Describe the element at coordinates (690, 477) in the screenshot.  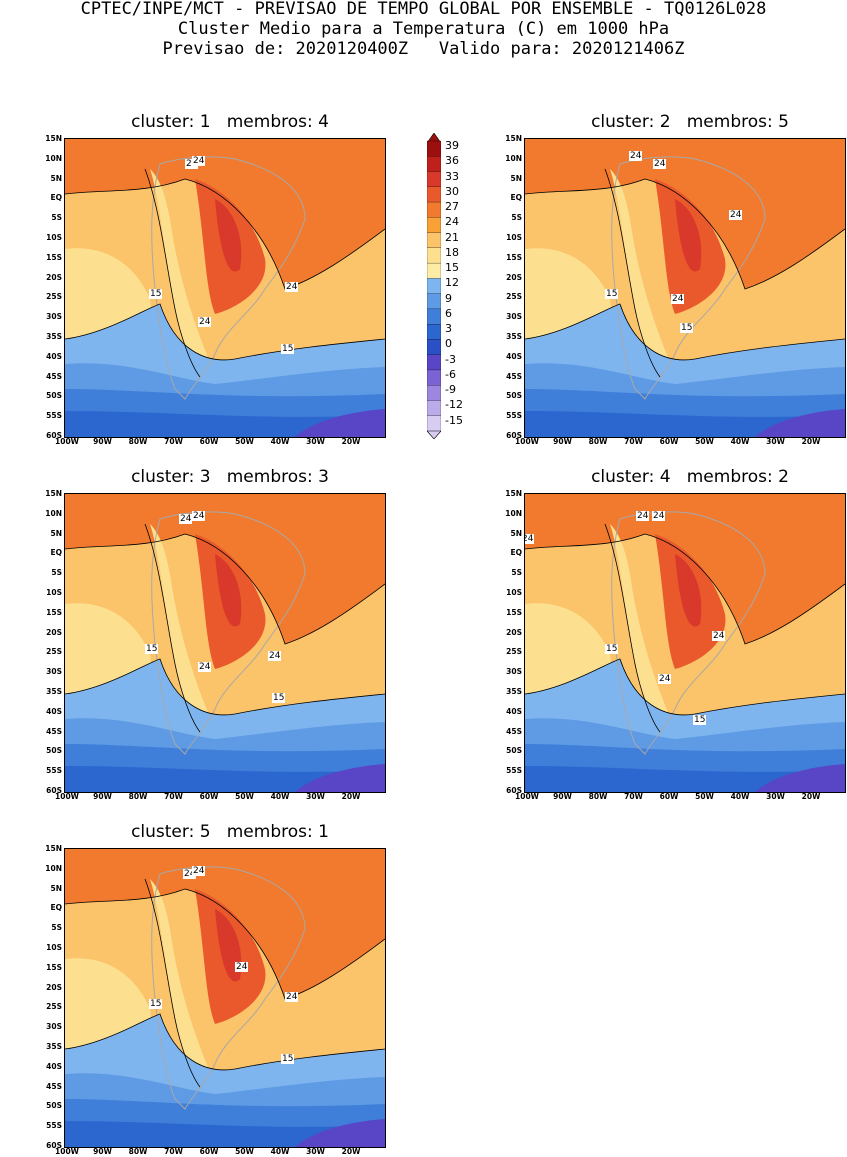
I see `panel-title-4: cluster: 4 membros: 2` at that location.